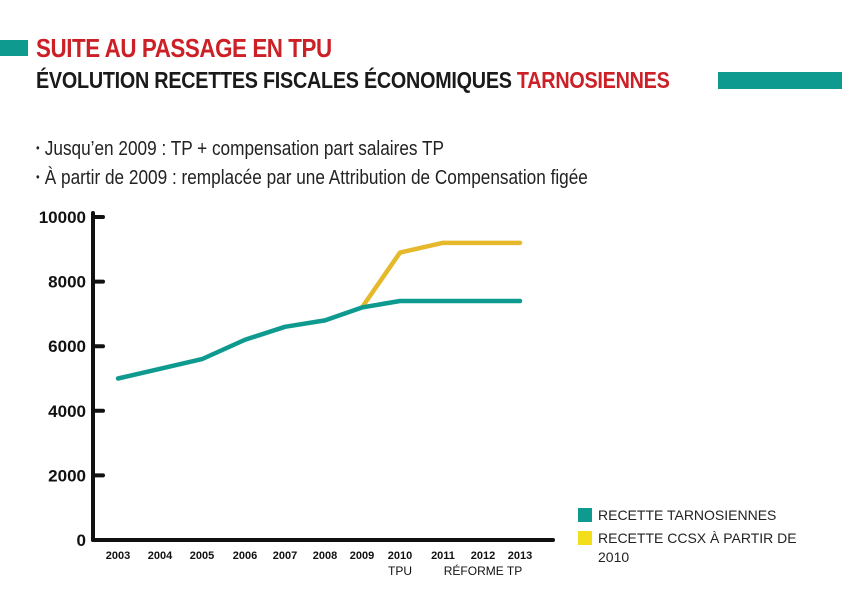 The image size is (842, 595). What do you see at coordinates (362, 556) in the screenshot?
I see `x-tick-label: 2009` at bounding box center [362, 556].